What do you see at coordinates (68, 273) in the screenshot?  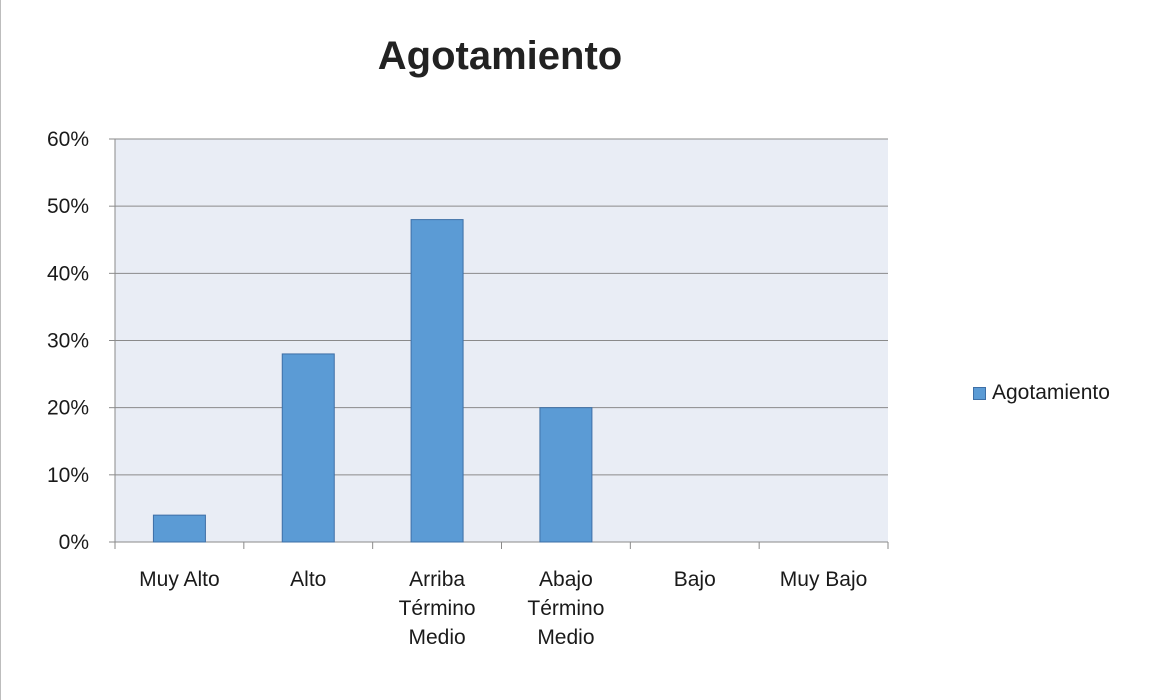 I see `y-tick-label: 40%` at bounding box center [68, 273].